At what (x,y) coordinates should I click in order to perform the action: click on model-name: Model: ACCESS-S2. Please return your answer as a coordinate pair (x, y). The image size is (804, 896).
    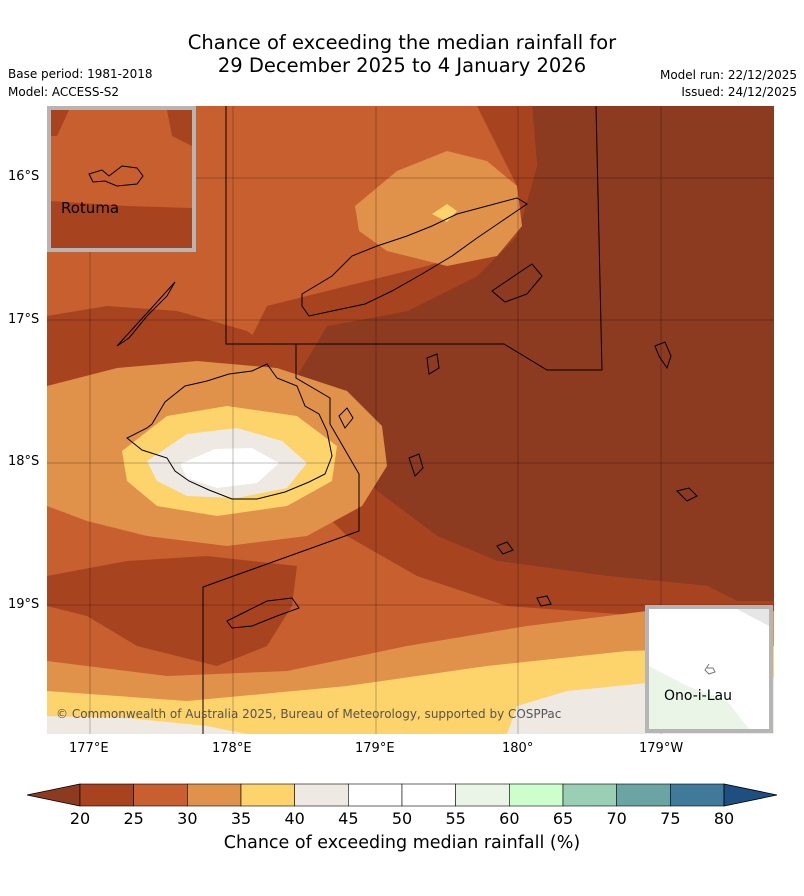
    Looking at the image, I should click on (64, 92).